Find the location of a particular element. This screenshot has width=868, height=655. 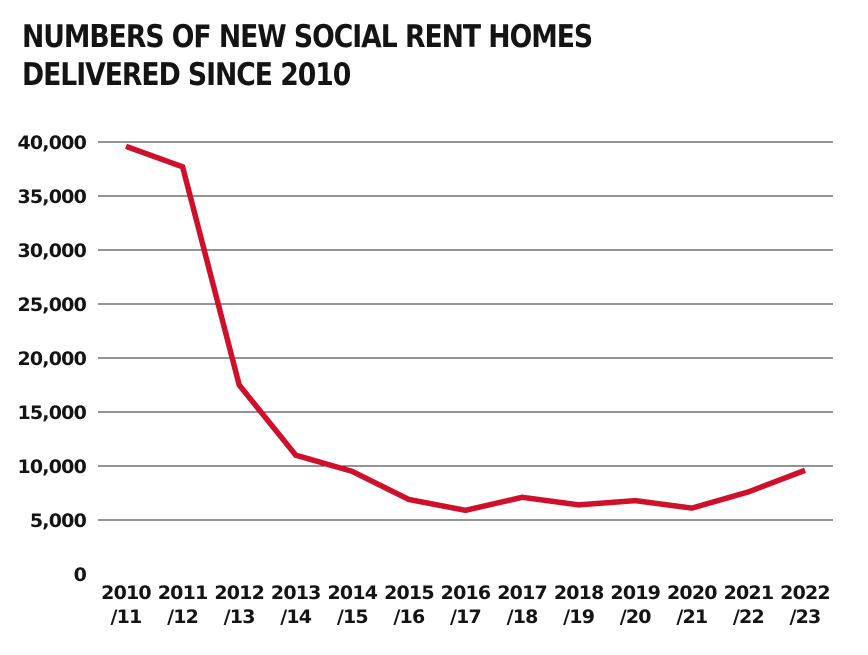

y-tick-label: 25,000 is located at coordinates (51, 305).